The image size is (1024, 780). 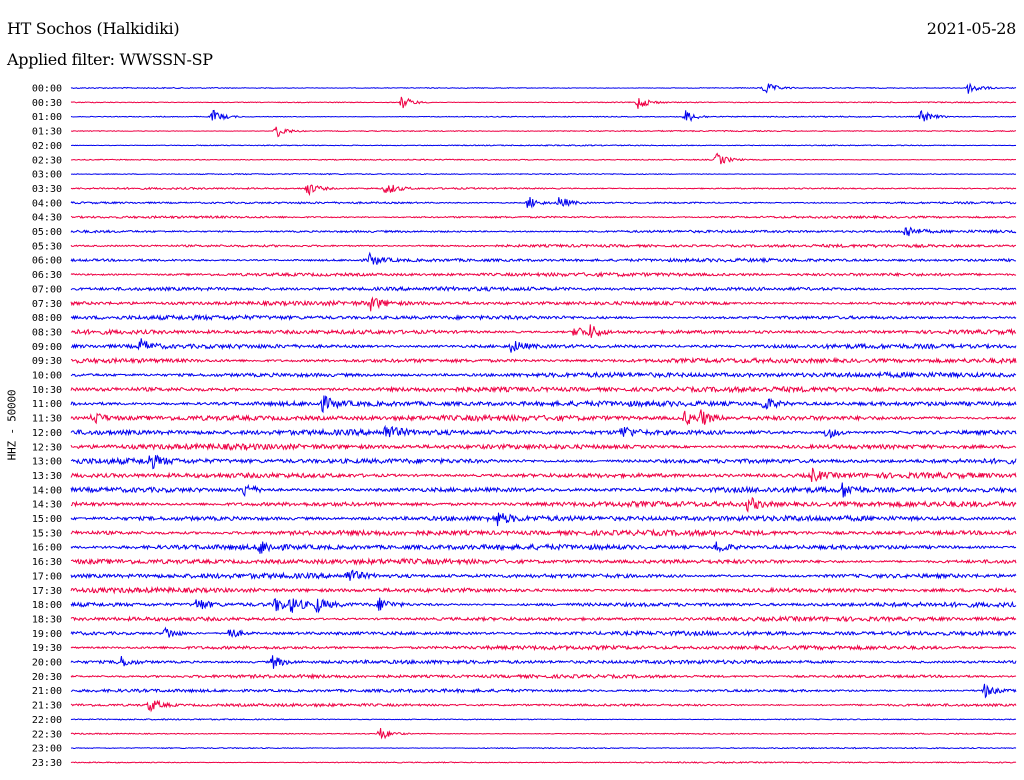 I want to click on row-time-label: 00:00, so click(x=47, y=89).